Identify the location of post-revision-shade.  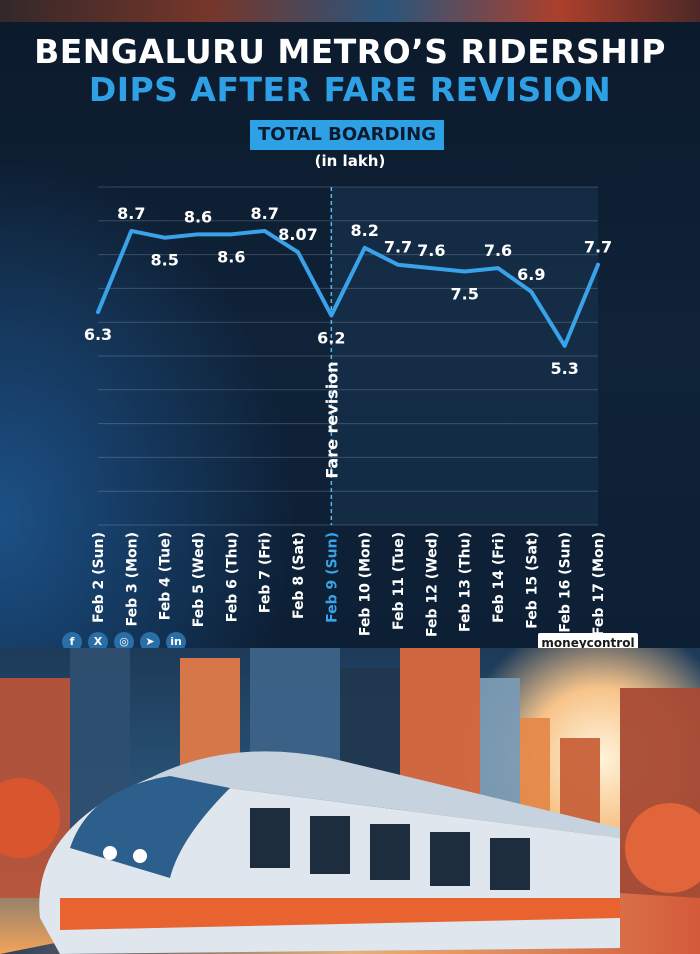
(464, 356).